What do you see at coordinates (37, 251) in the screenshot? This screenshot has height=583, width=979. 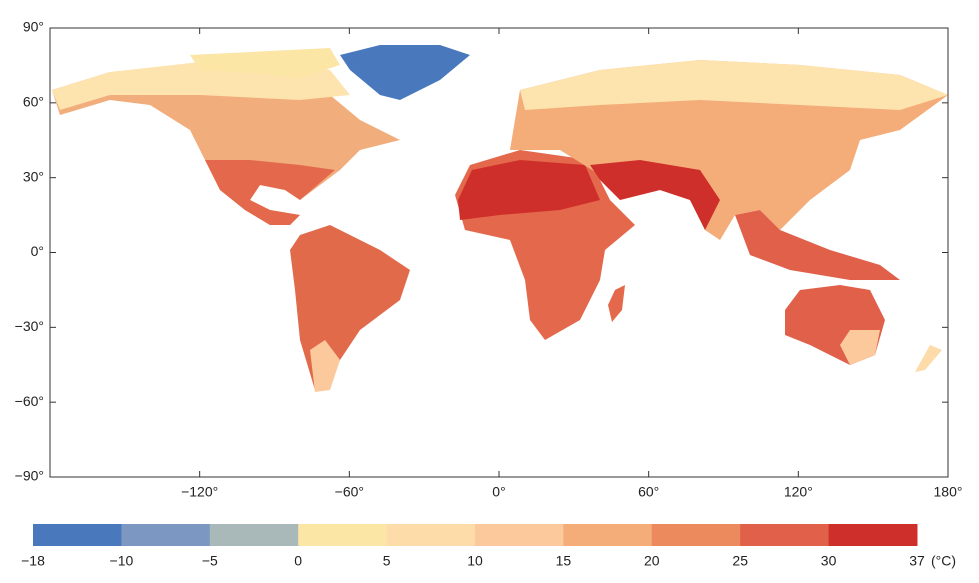 I see `y-tick-label: 0°` at bounding box center [37, 251].